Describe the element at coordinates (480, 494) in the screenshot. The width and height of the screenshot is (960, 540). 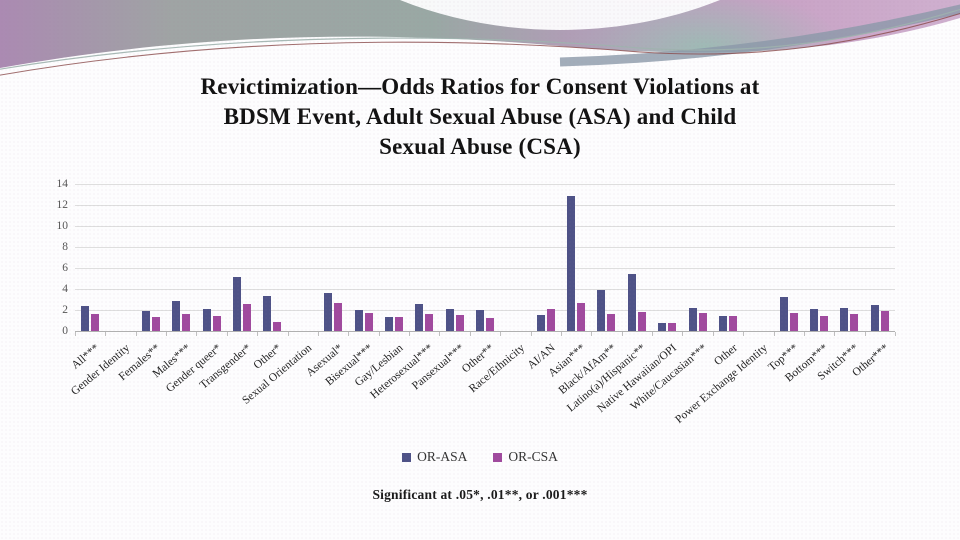
I see `significance-footnote: Significant at .05*, .01**, or .001***` at that location.